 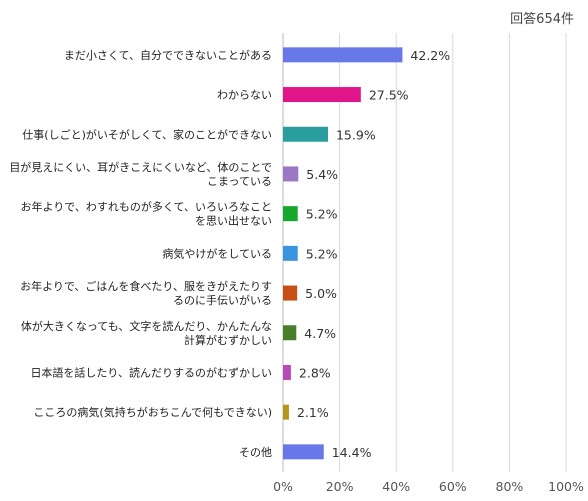 What do you see at coordinates (356, 134) in the screenshot?
I see `bar-value-label: 15.9%` at bounding box center [356, 134].